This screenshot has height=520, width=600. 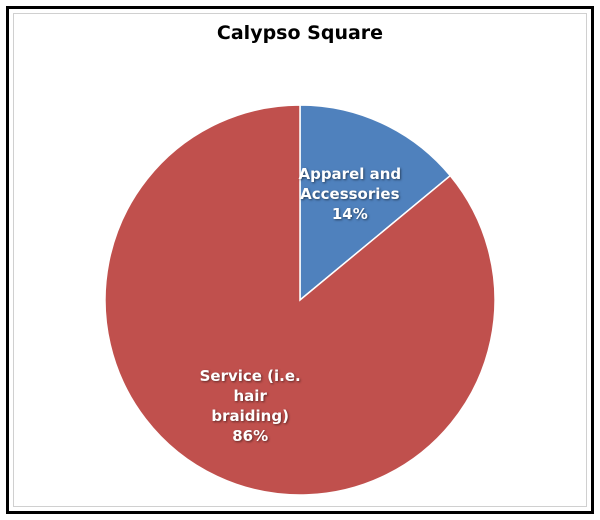 What do you see at coordinates (250, 435) in the screenshot?
I see `value-label: 86%` at bounding box center [250, 435].